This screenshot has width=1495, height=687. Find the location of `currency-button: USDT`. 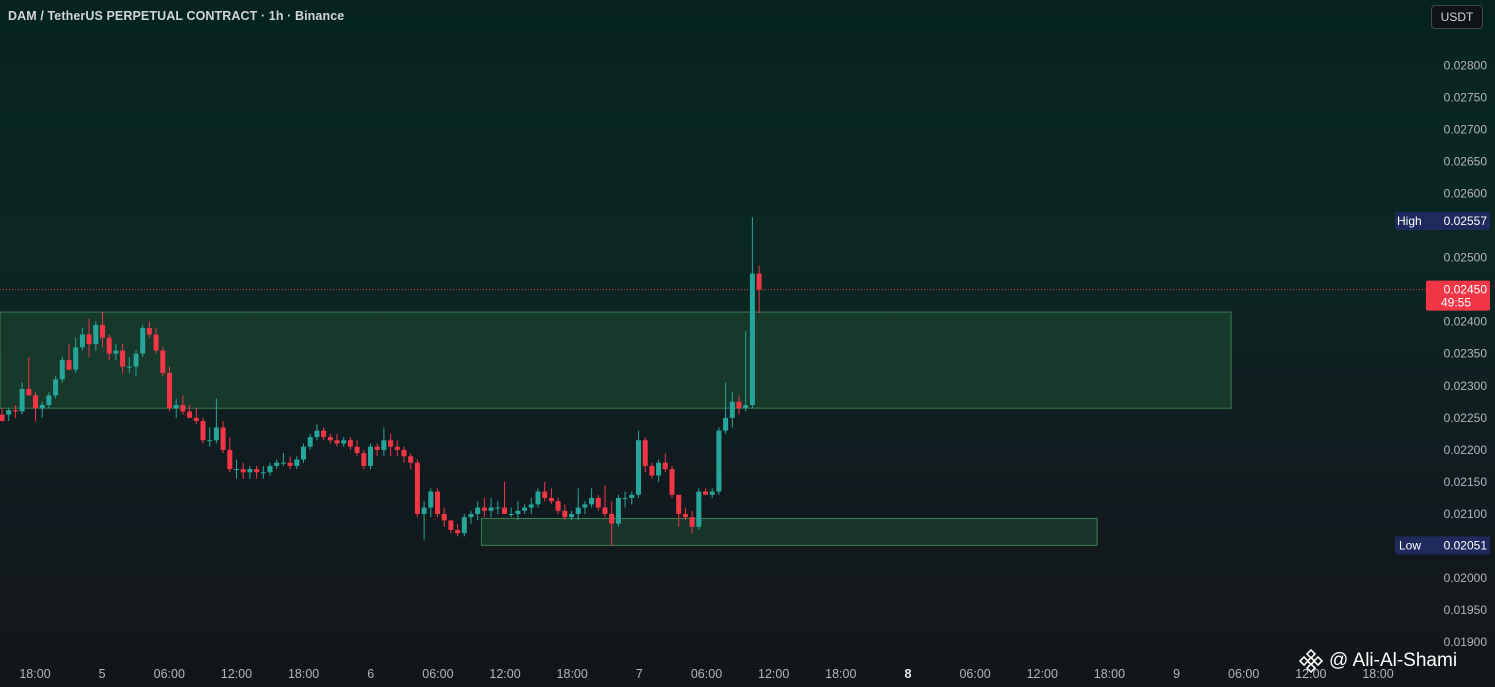

currency-button: USDT is located at coordinates (1457, 17).